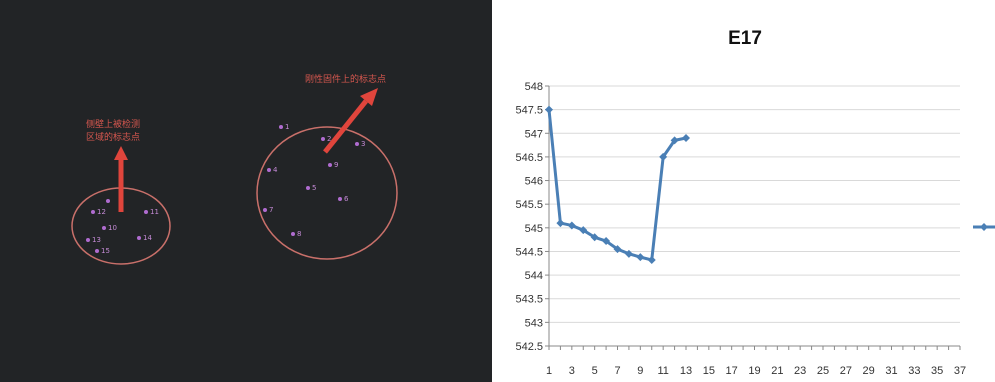  I want to click on marker-label: 12, so click(101, 212).